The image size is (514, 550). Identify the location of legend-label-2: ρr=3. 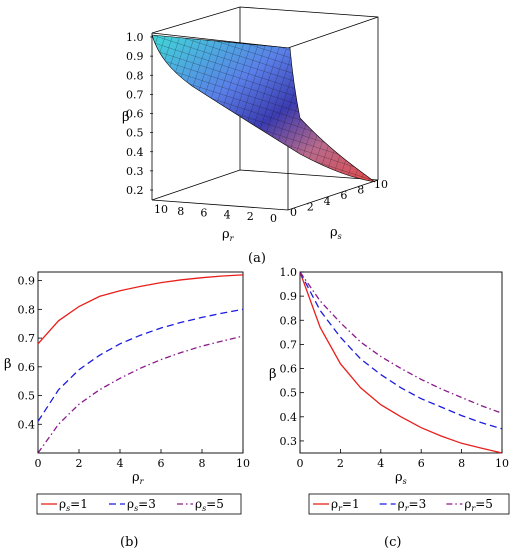
(412, 505).